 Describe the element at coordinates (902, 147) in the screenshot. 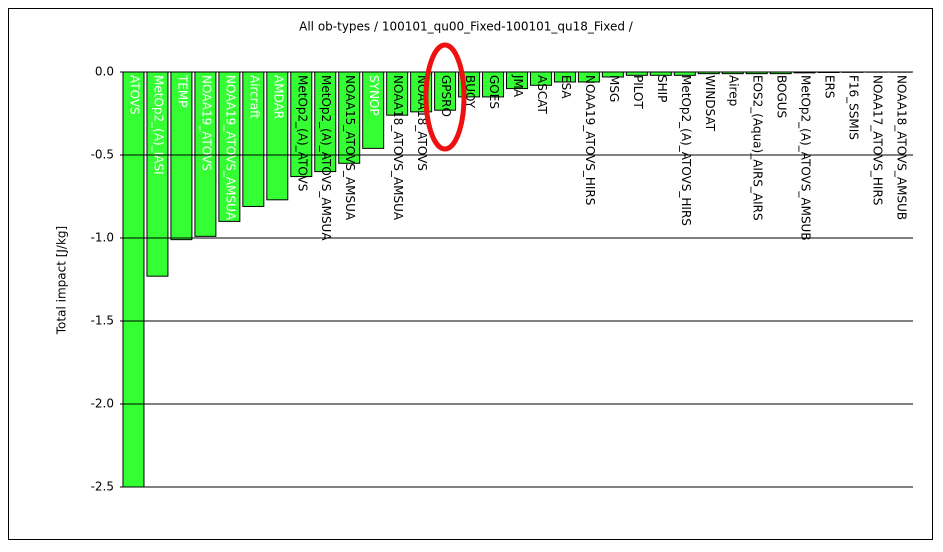

I see `x-tick-label: NOAA18_ATOVS_AMSUB` at that location.